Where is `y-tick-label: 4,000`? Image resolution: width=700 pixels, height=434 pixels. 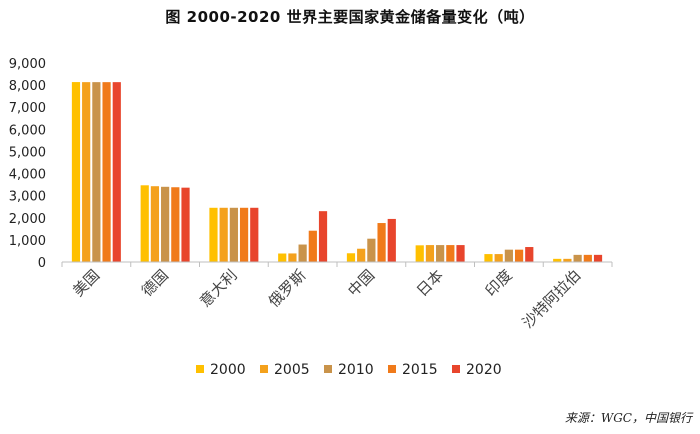
y-tick-label: 4,000 is located at coordinates (27, 175).